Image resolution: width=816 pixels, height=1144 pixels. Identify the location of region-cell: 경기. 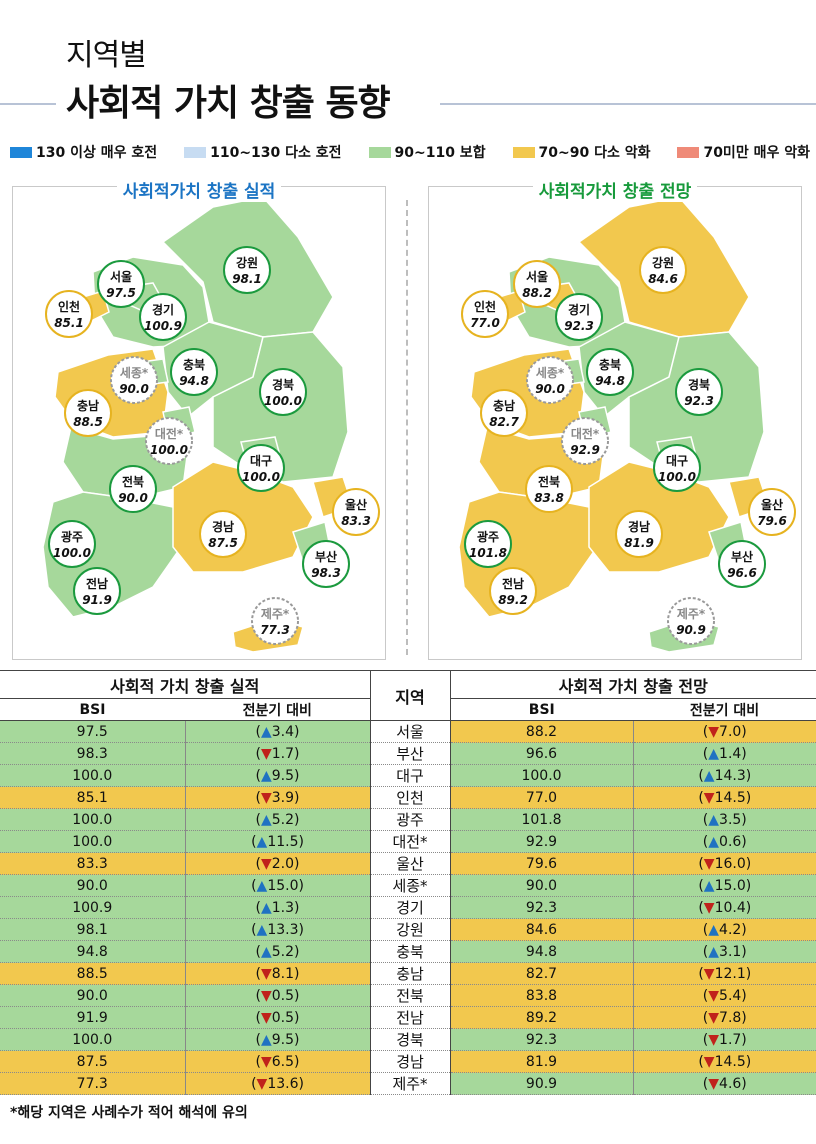
(410, 907).